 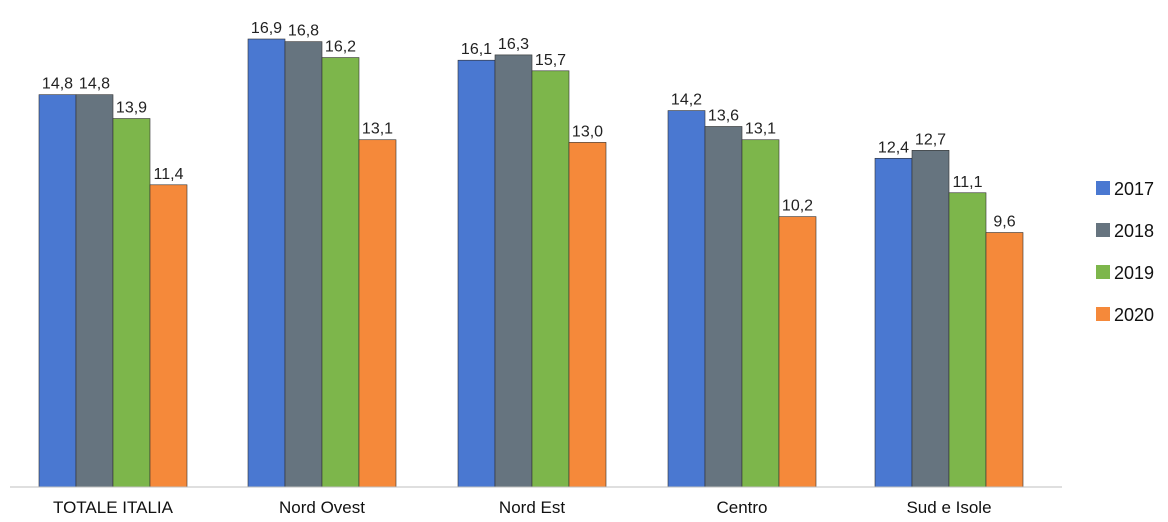 I want to click on legend-label-2020: 2020, so click(x=1134, y=315).